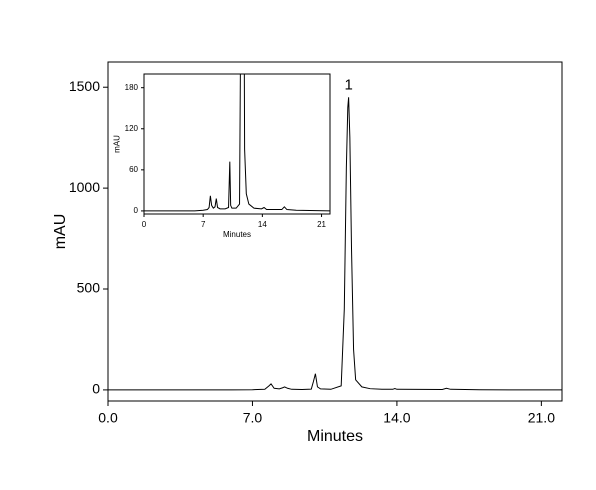 Image resolution: width=596 pixels, height=490 pixels. What do you see at coordinates (89, 288) in the screenshot?
I see `y-tick-label: 500` at bounding box center [89, 288].